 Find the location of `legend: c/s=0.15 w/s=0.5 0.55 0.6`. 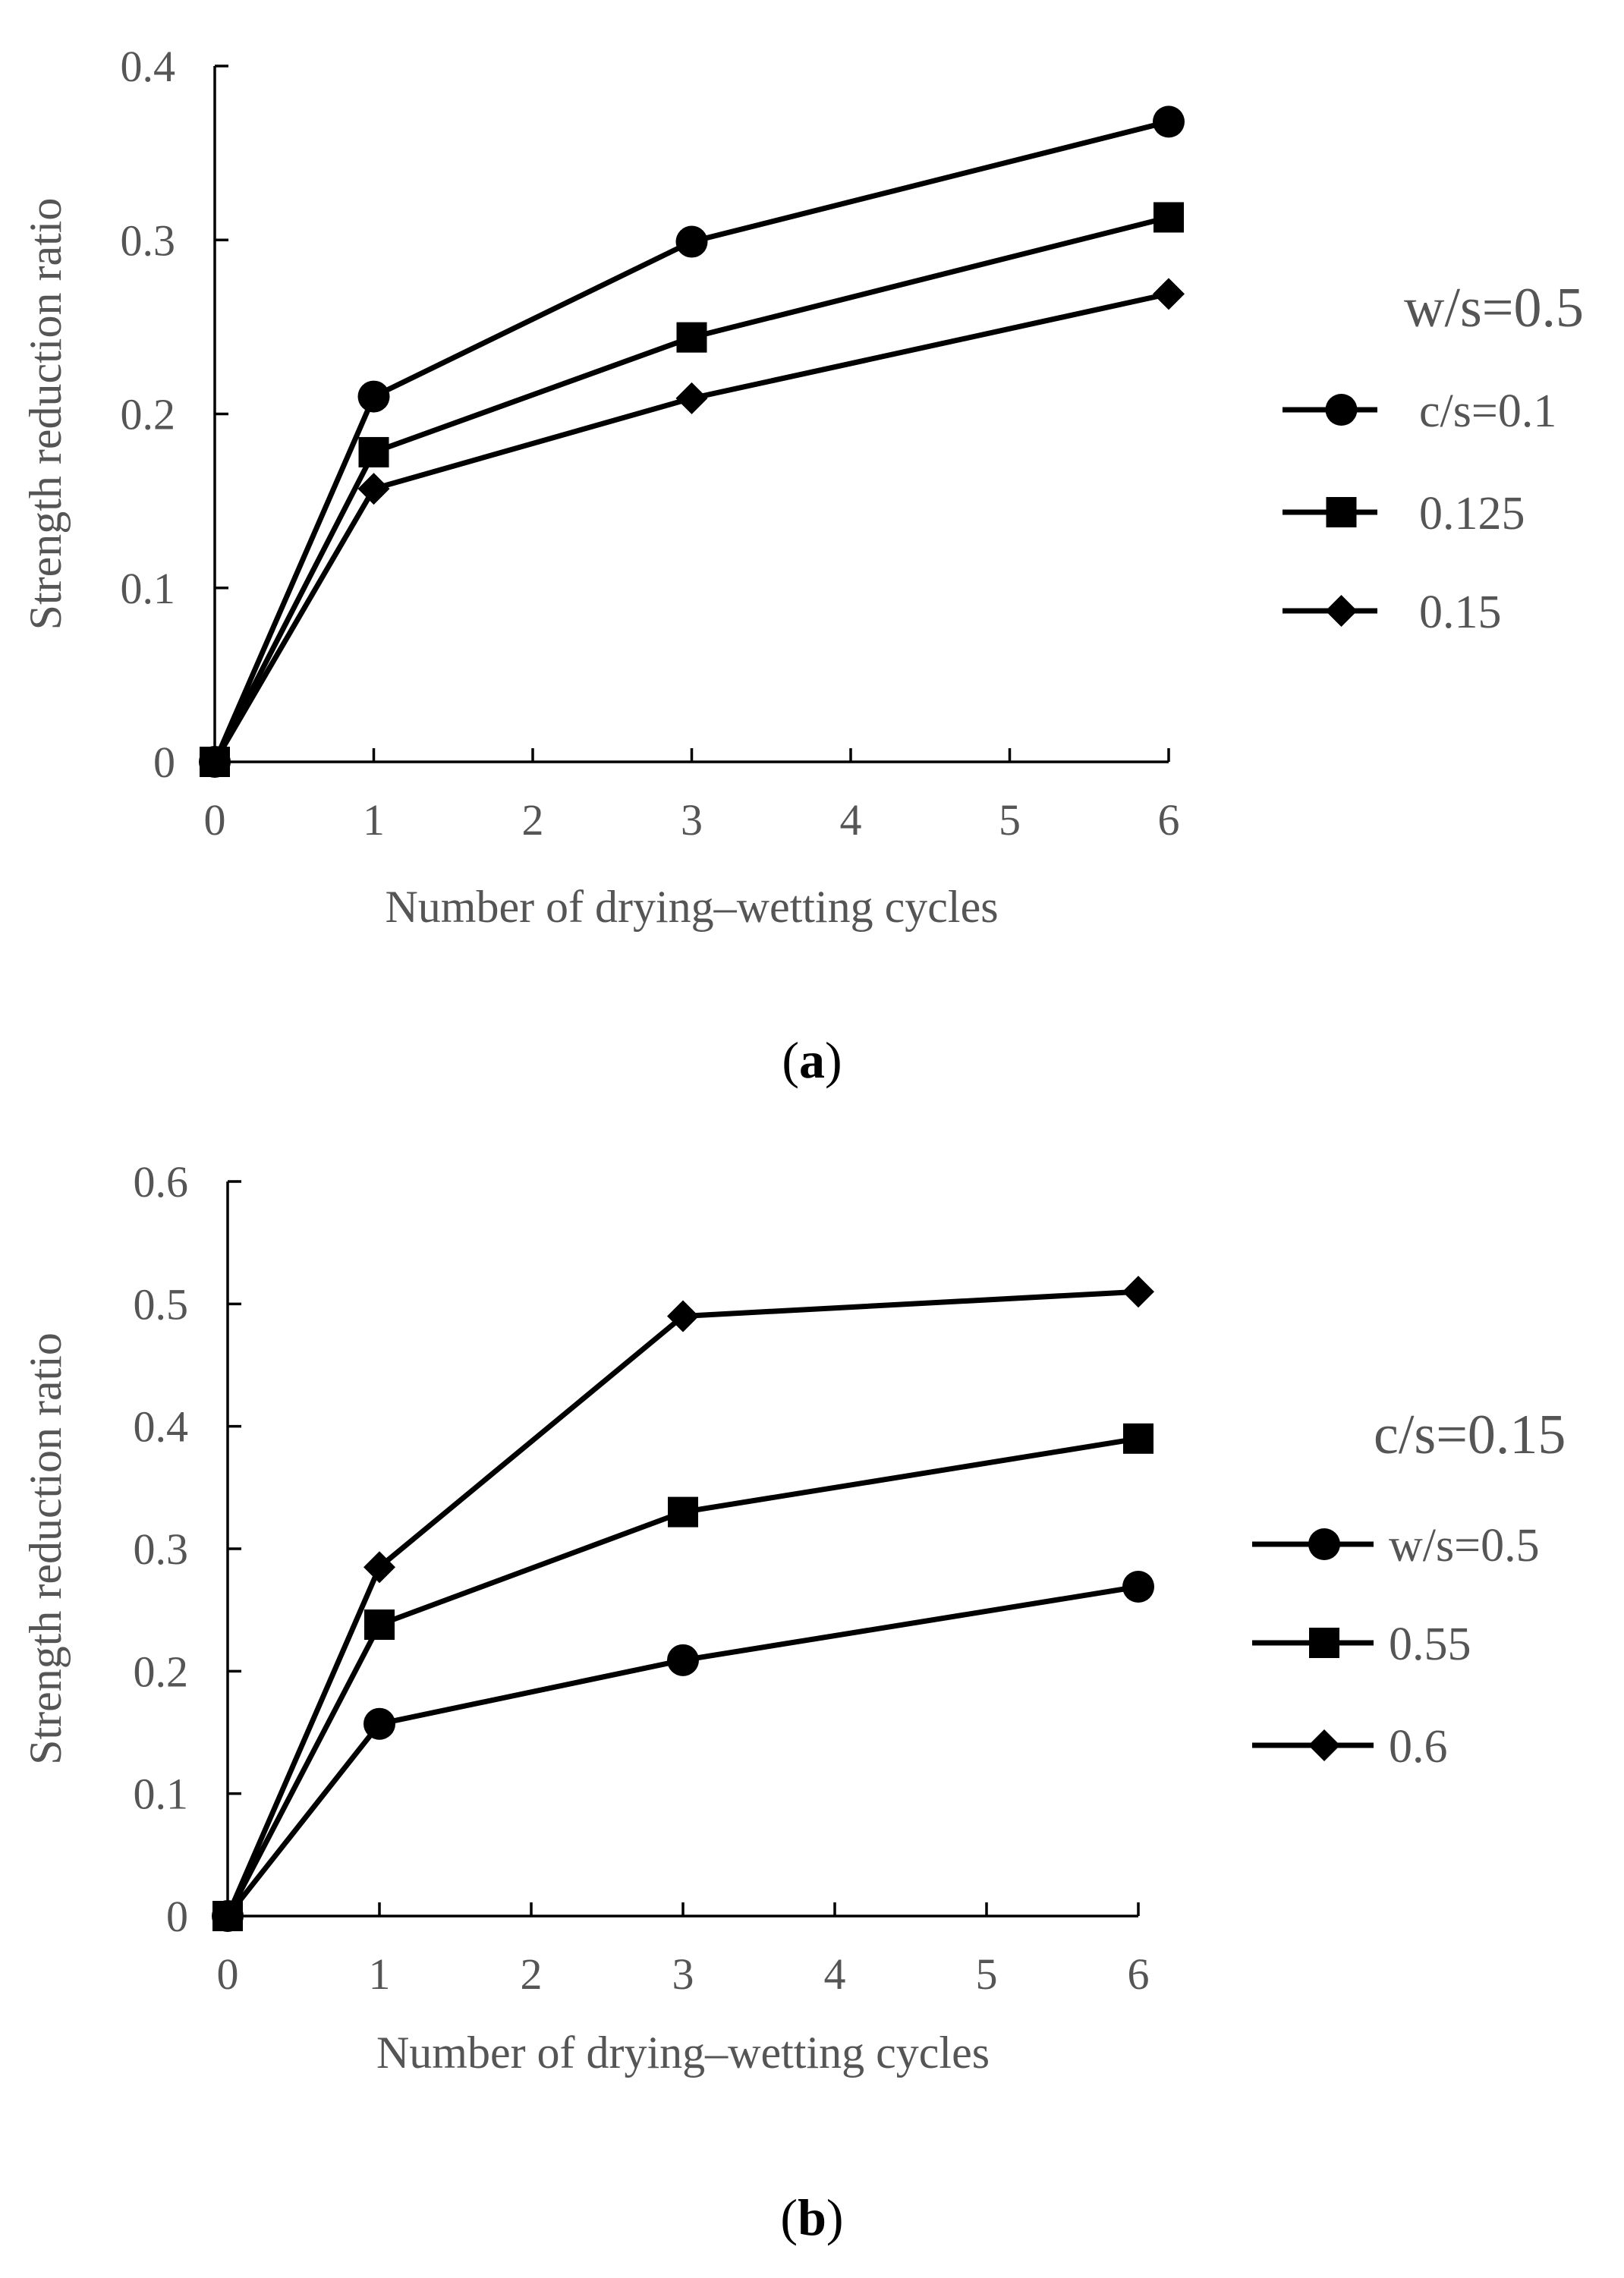

legend: c/s=0.15 w/s=0.5 0.55 0.6 is located at coordinates (1409, 1588).